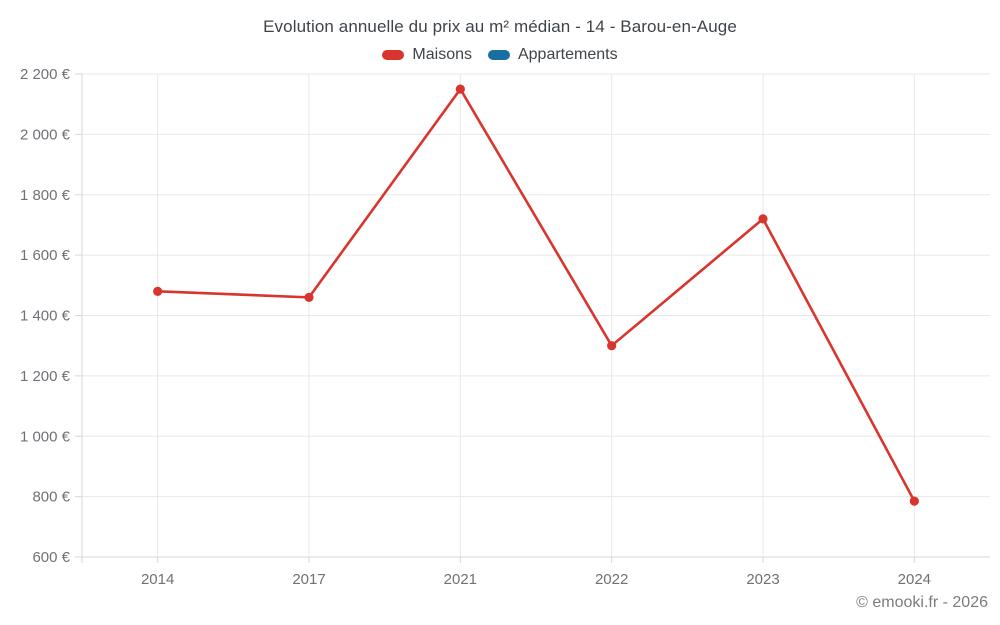 The width and height of the screenshot is (1000, 625). Describe the element at coordinates (567, 54) in the screenshot. I see `legend-label-appartements: Appartements` at that location.